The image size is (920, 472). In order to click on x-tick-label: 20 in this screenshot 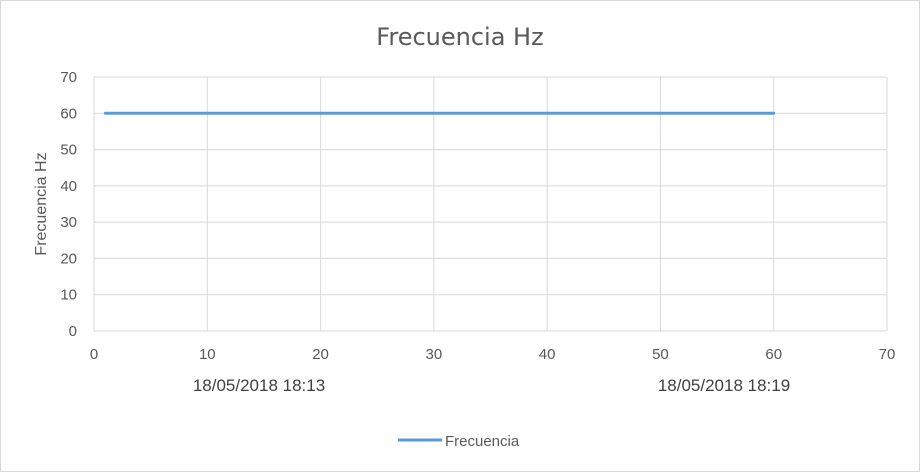, I will do `click(320, 354)`.